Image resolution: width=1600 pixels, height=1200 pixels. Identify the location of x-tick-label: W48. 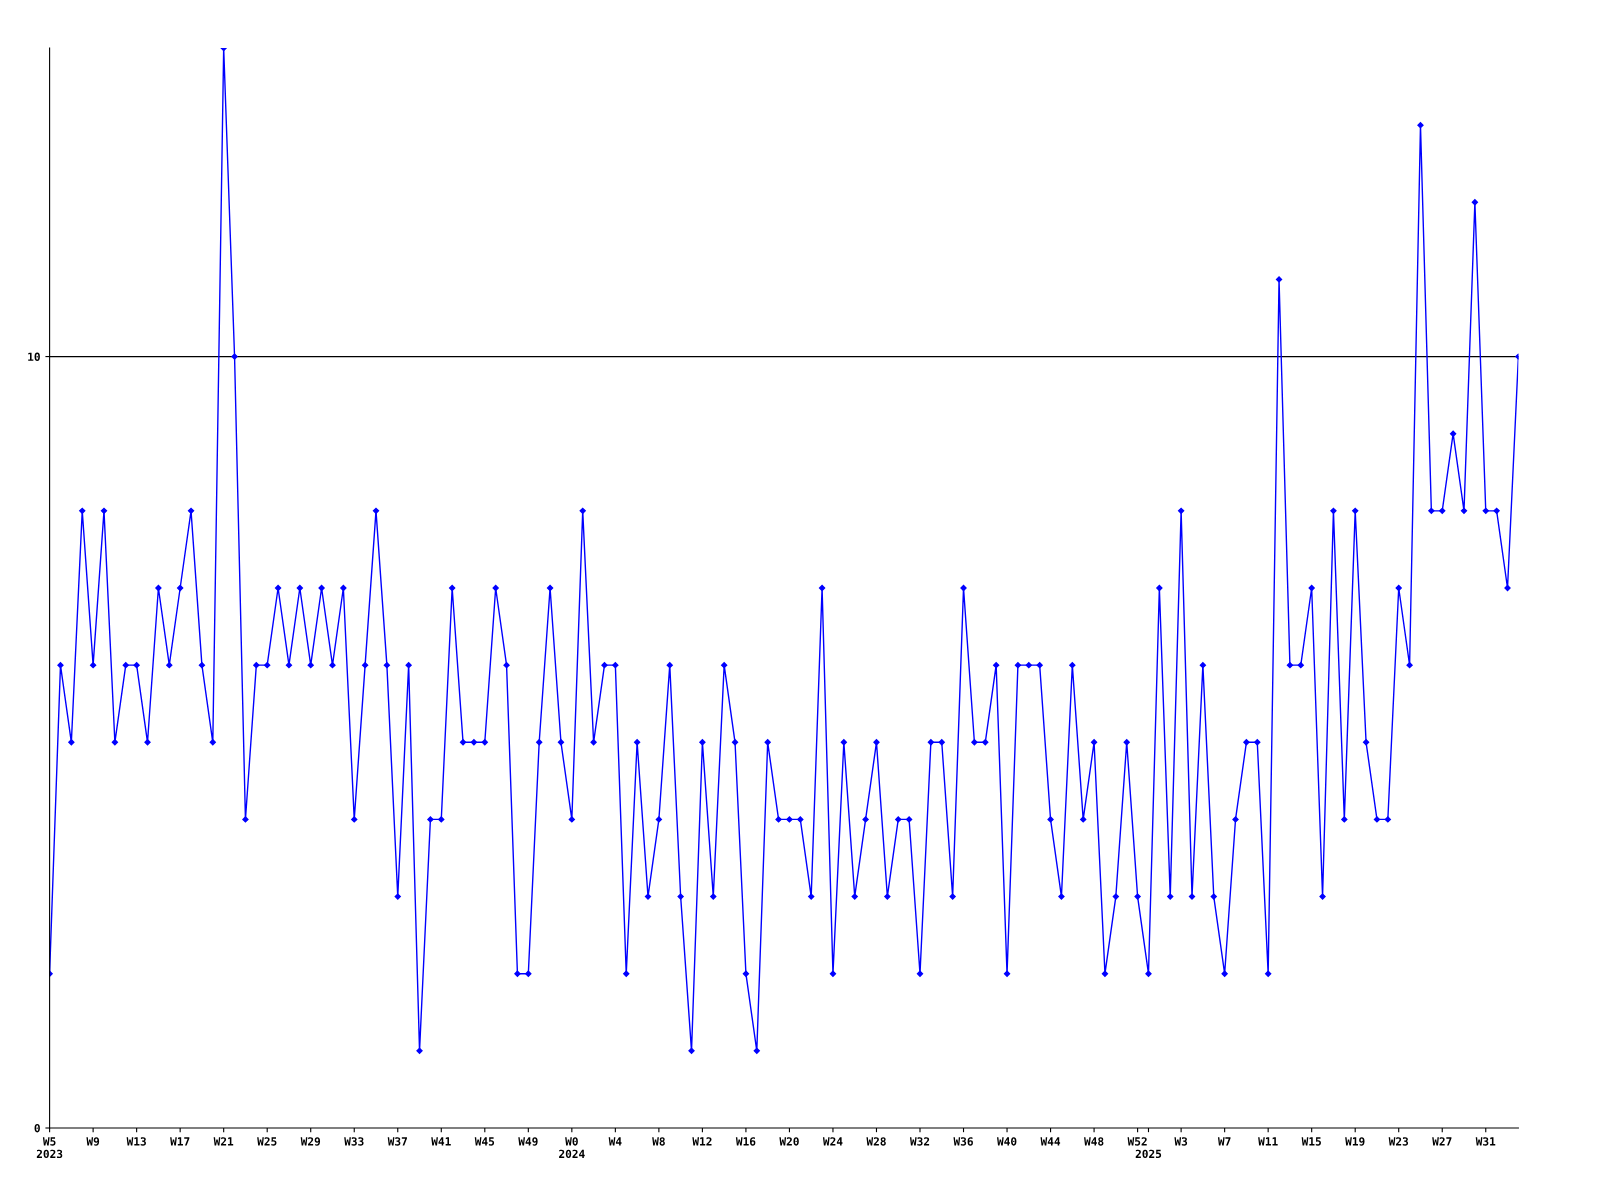
(1094, 1141).